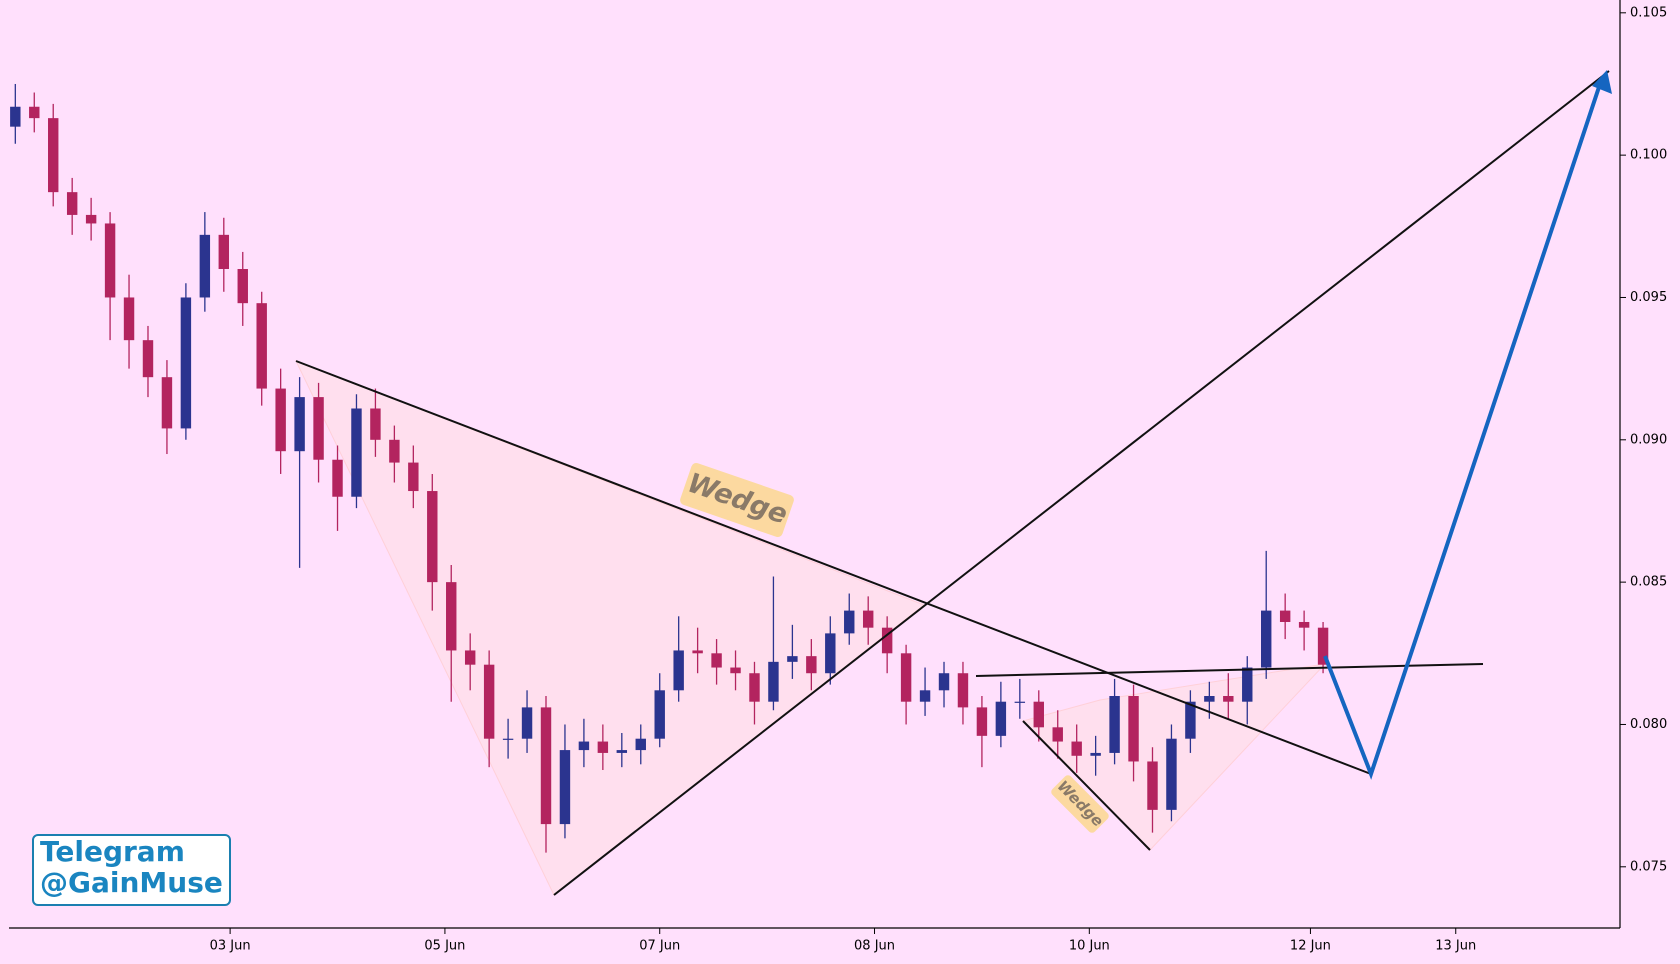 The height and width of the screenshot is (964, 1680). Describe the element at coordinates (1648, 582) in the screenshot. I see `y-tick-label: 0.085` at that location.